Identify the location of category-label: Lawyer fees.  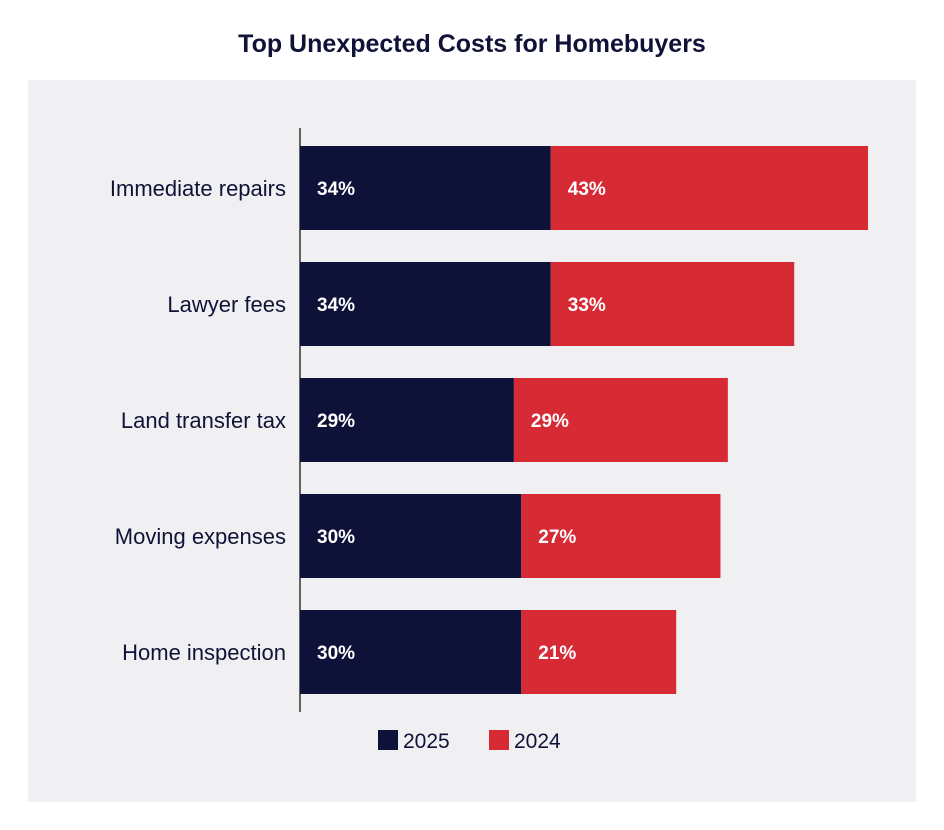
(226, 304).